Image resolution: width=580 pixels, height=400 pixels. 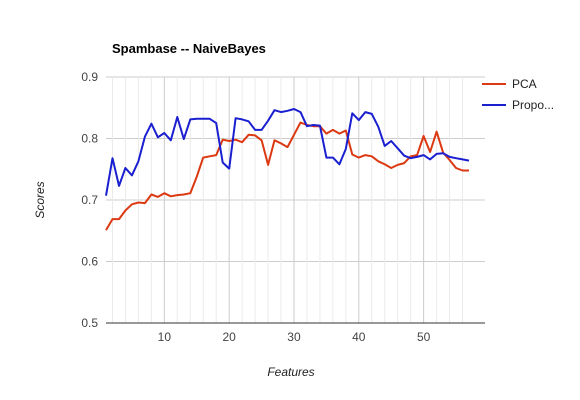 I want to click on x-tick-label: 40, so click(x=359, y=337).